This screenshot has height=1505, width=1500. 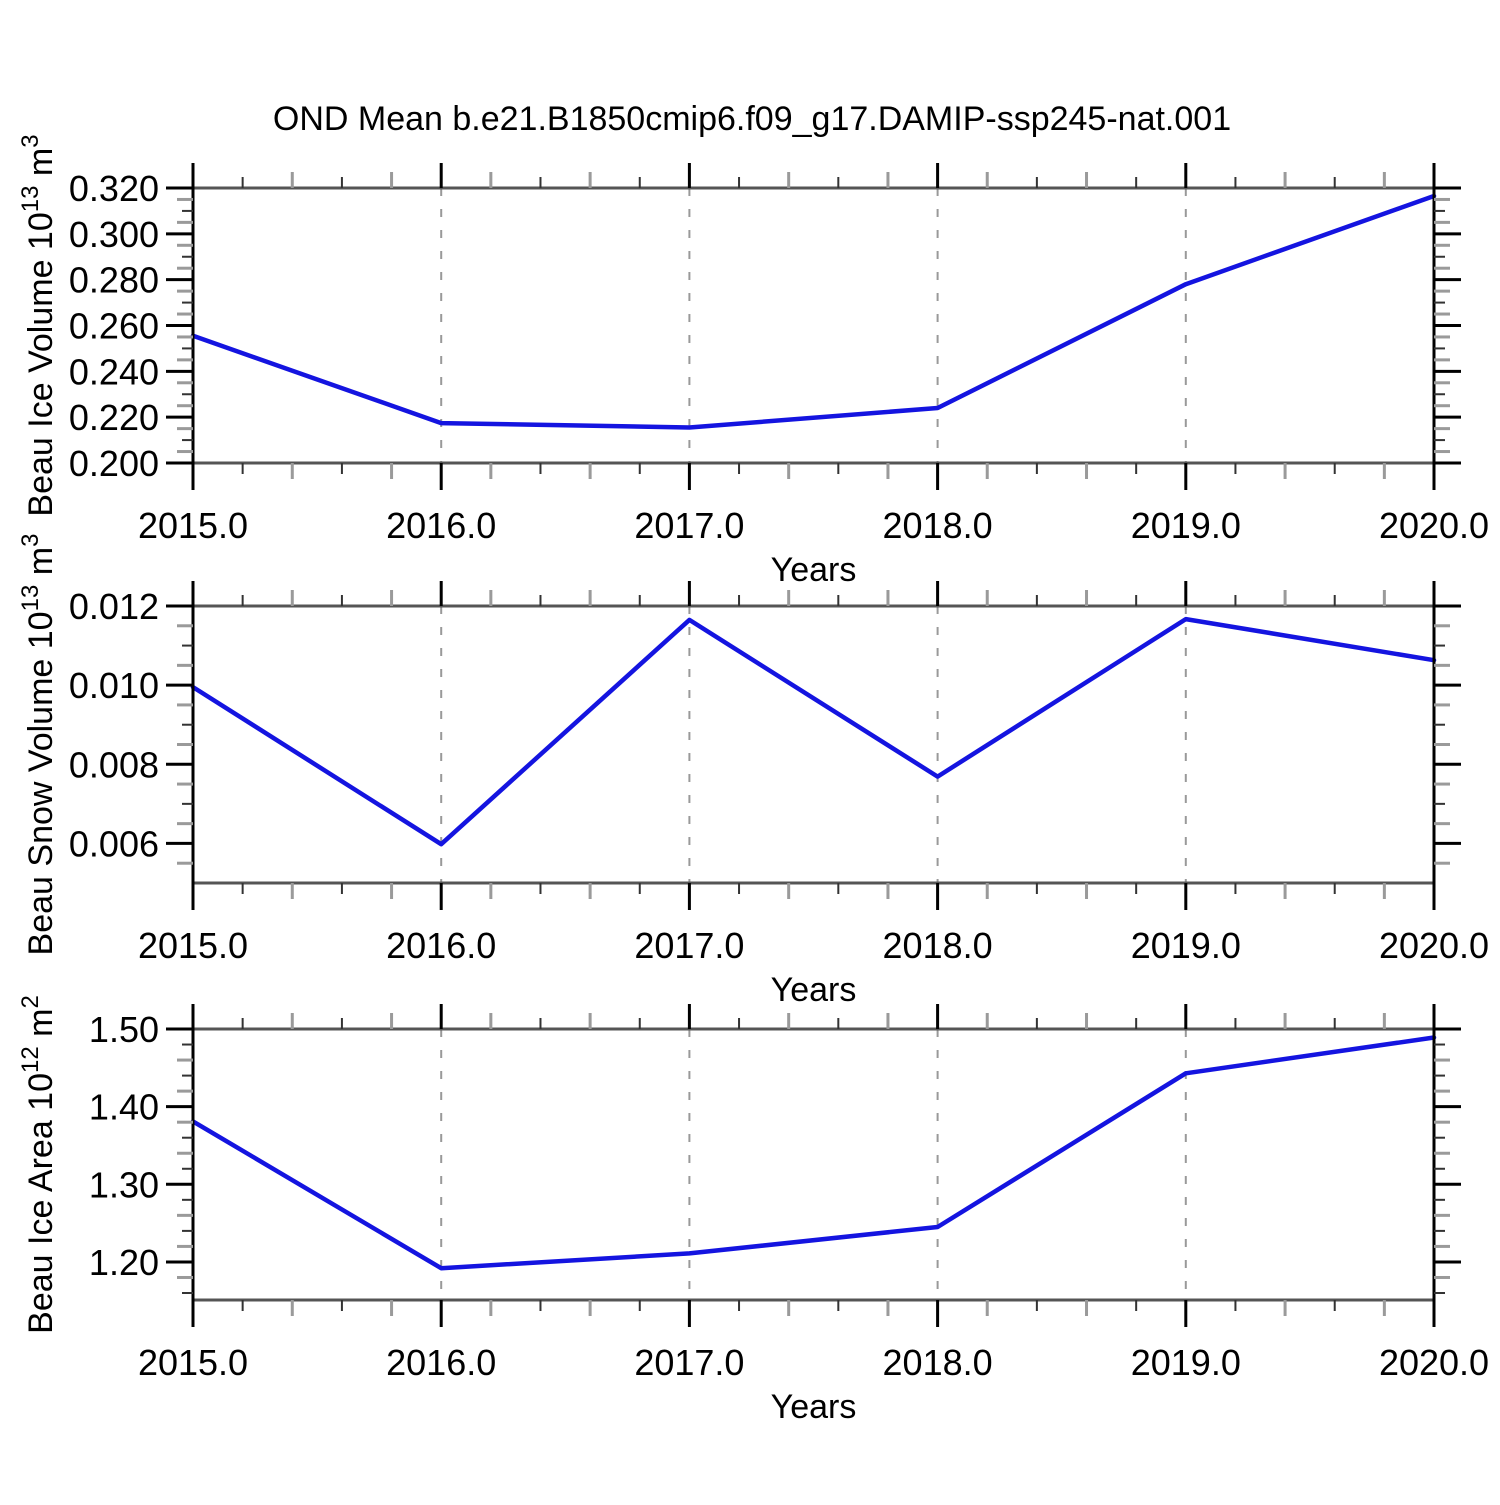 I want to click on y-tick-label: 0.300, so click(x=114, y=234).